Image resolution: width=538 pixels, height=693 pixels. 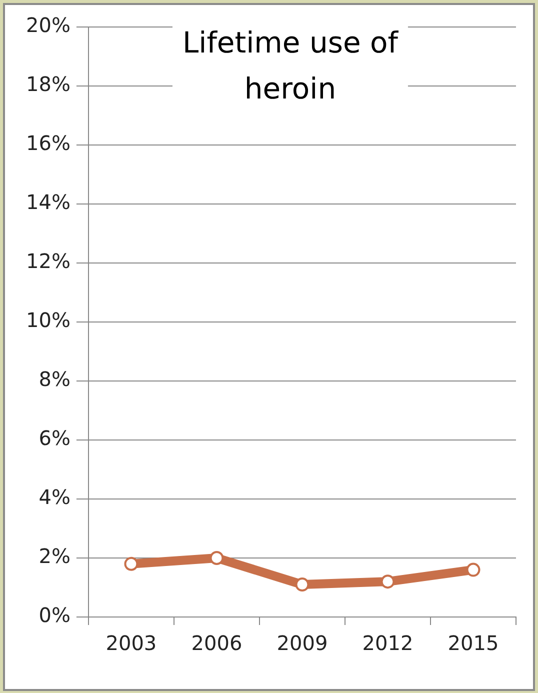 What do you see at coordinates (54, 497) in the screenshot?
I see `y-tick-label: 4%` at bounding box center [54, 497].